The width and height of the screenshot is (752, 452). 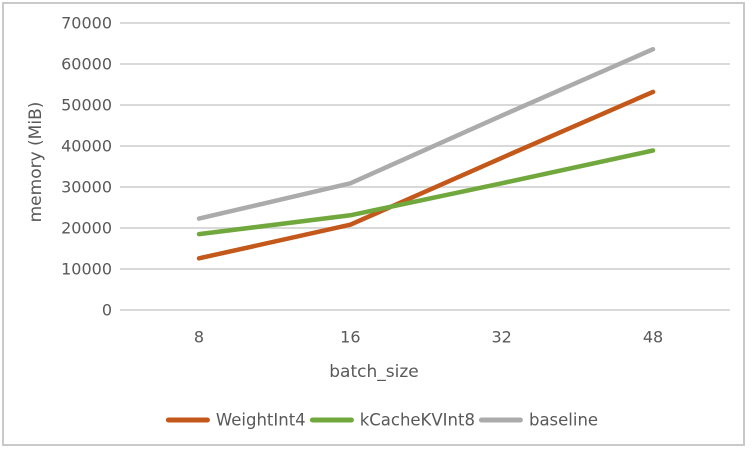 I want to click on y-tick-label: 30000, so click(x=86, y=187).